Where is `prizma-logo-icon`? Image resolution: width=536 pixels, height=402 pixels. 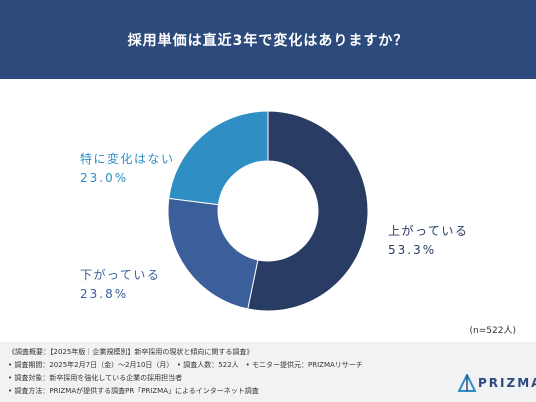 prizma-logo-icon is located at coordinates (467, 383).